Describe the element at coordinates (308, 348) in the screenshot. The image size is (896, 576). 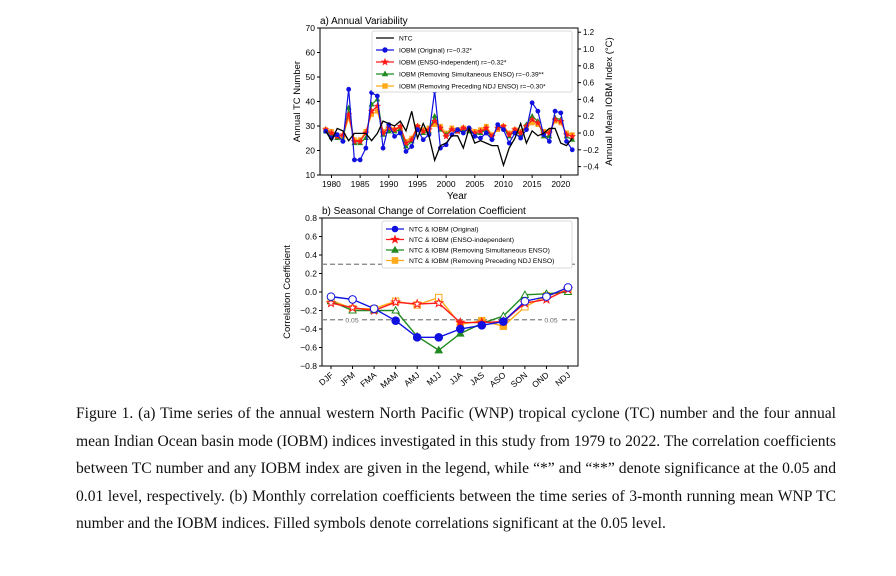
I see `panel-b-ytick-label: −0.6` at that location.